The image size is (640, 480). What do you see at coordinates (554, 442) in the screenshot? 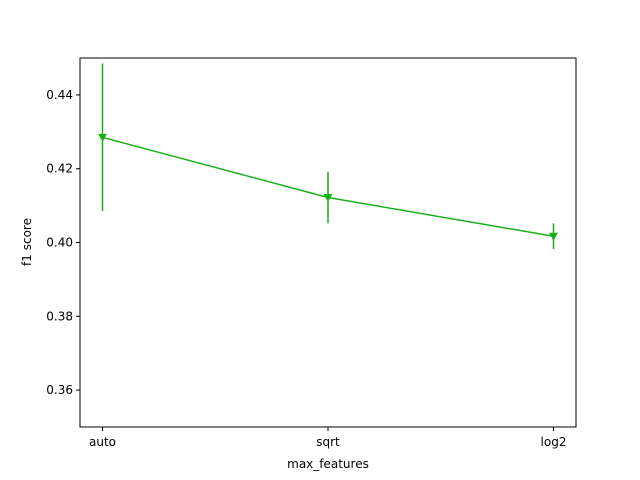
I see `x-tick-label-log2: log2` at bounding box center [554, 442].